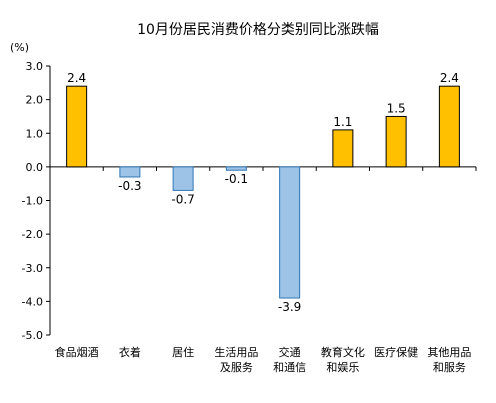 This screenshot has height=403, width=496. What do you see at coordinates (236, 367) in the screenshot?
I see `x-tick-label: 及服务` at bounding box center [236, 367].